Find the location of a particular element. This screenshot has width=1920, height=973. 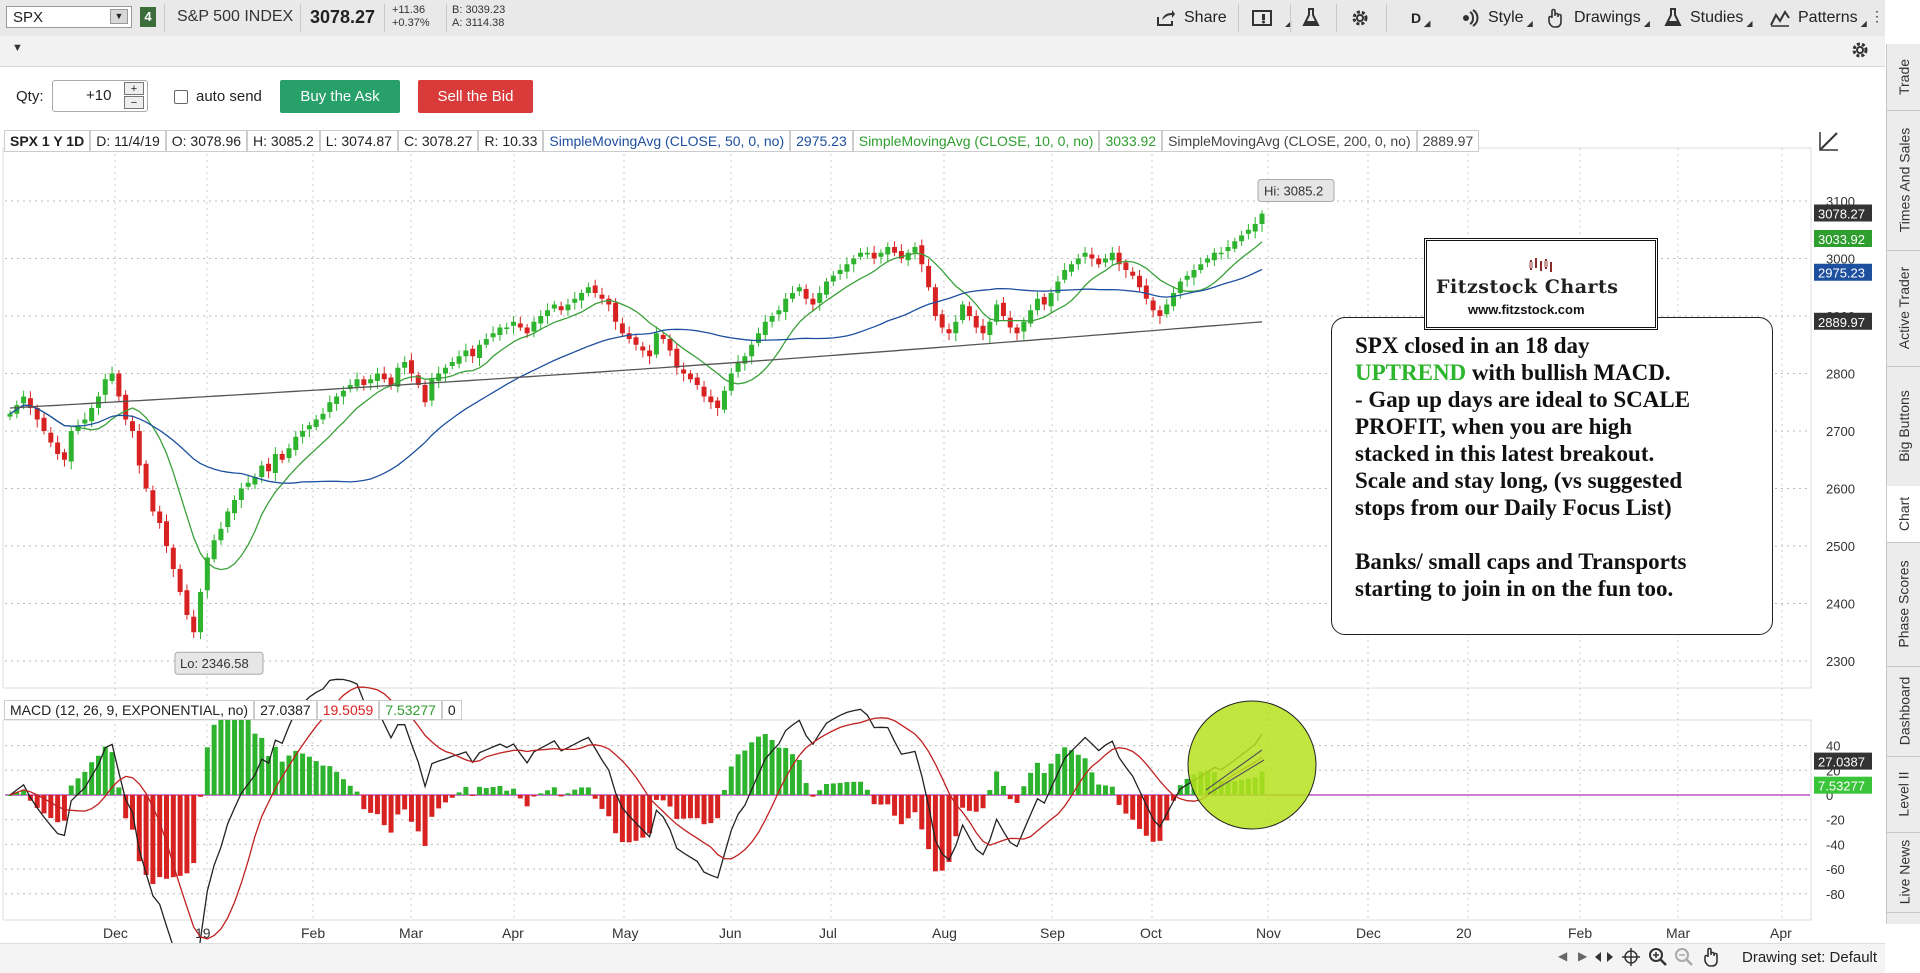

macd-highlight-trend is located at coordinates (1235, 772).